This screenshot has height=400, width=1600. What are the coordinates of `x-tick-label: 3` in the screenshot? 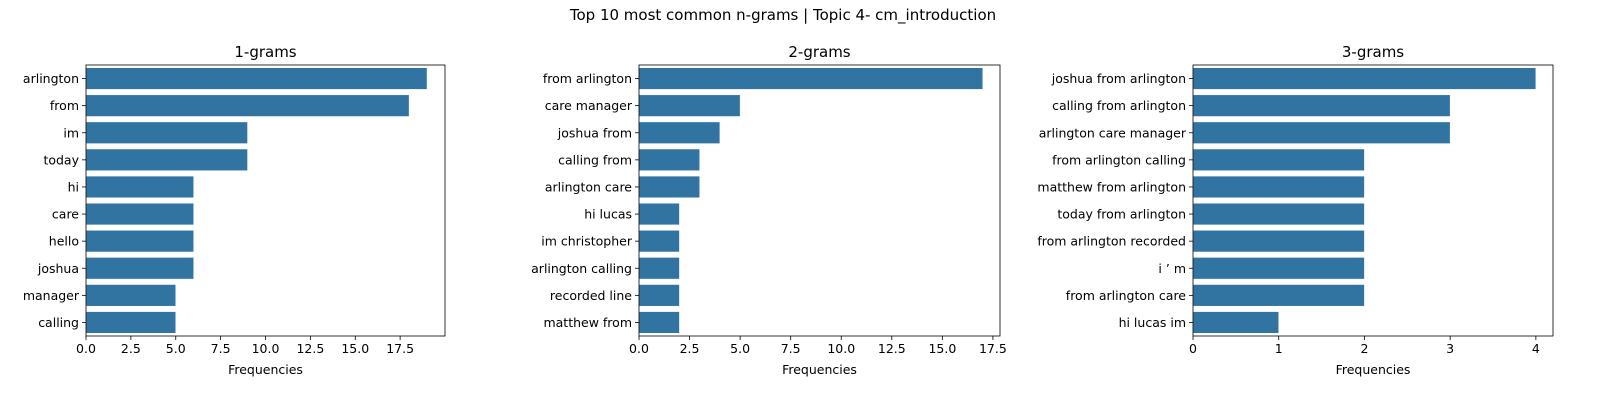 It's located at (1450, 348).